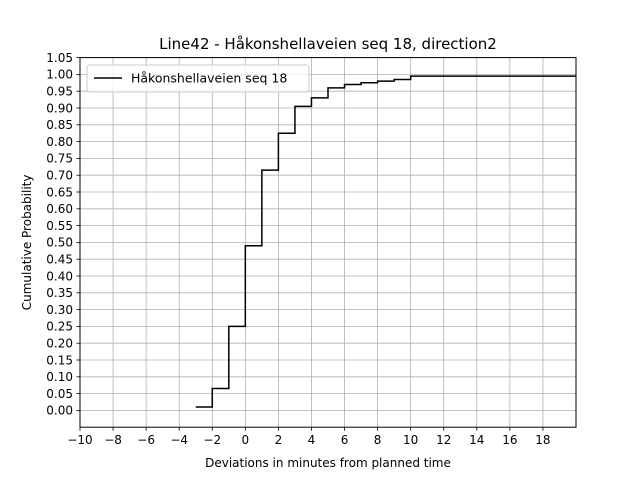 The width and height of the screenshot is (640, 480). What do you see at coordinates (209, 78) in the screenshot?
I see `legend-entry: Håkonshellaveien seq 18` at bounding box center [209, 78].